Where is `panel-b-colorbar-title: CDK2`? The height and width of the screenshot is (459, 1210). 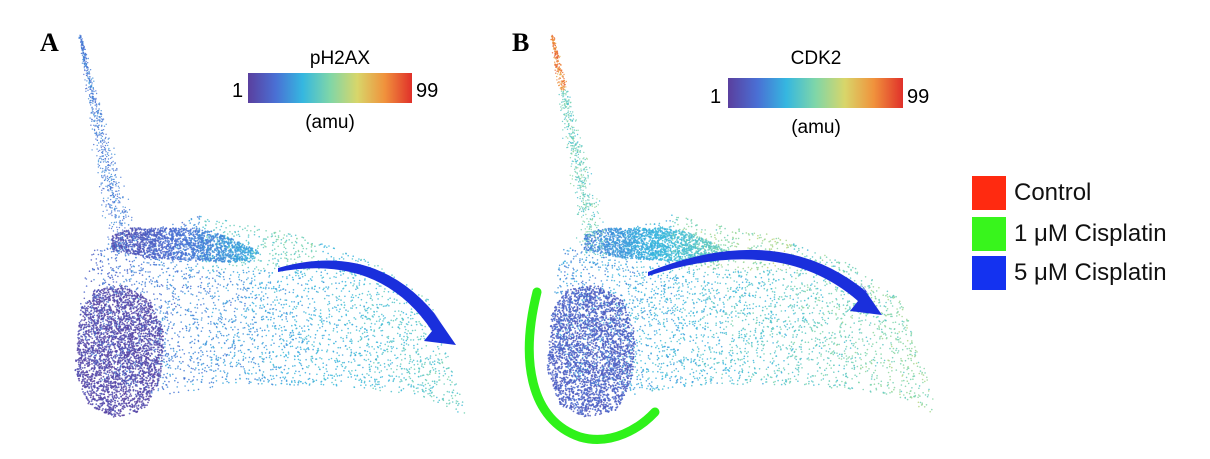 panel-b-colorbar-title: CDK2 is located at coordinates (816, 58).